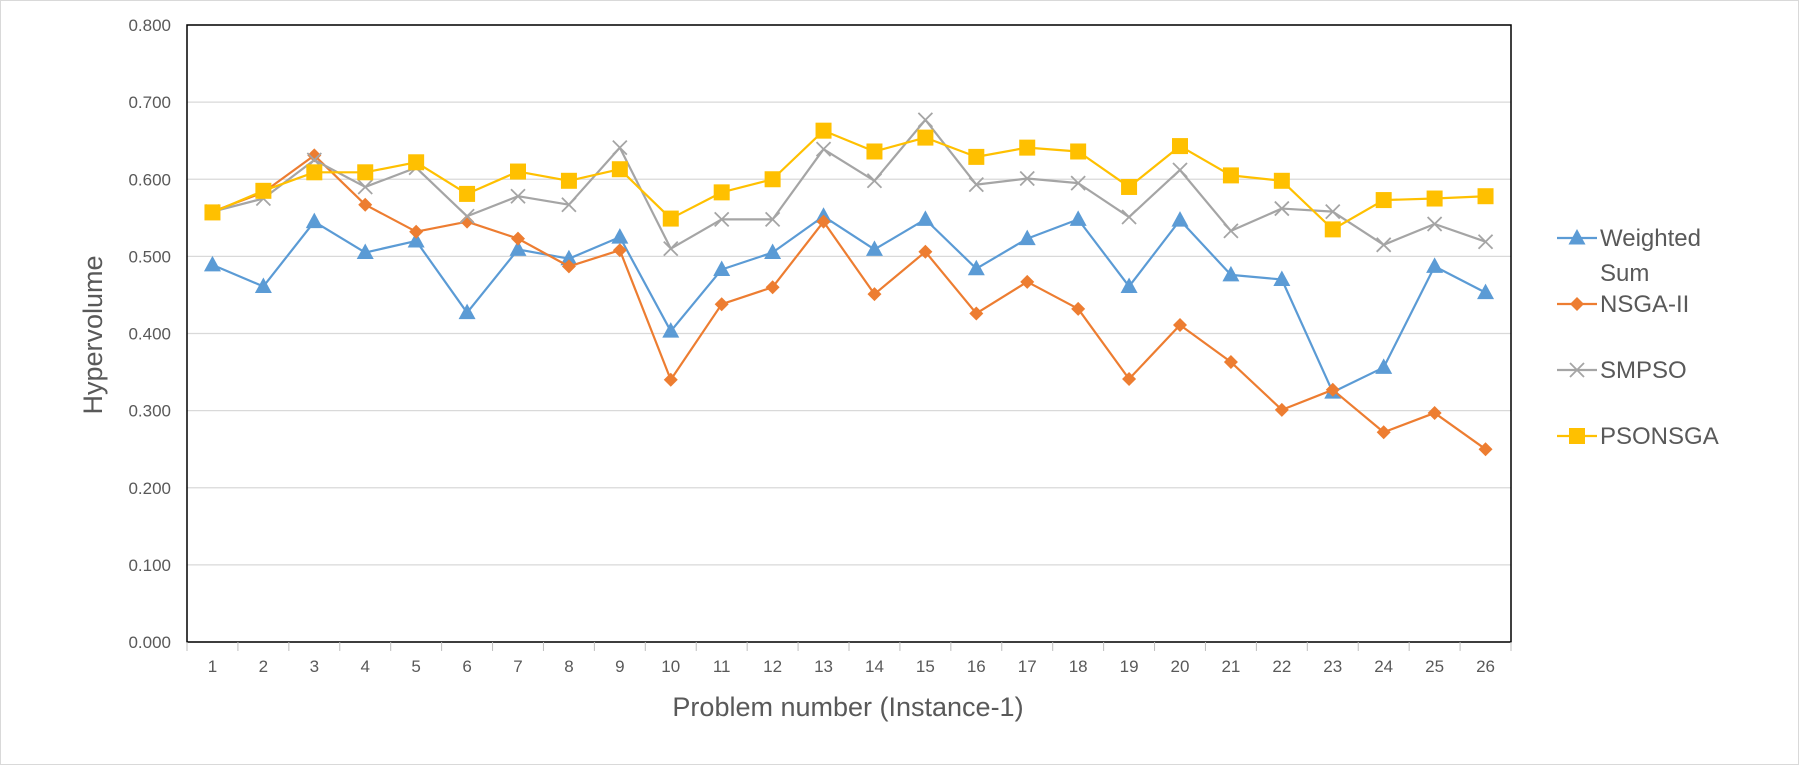  Describe the element at coordinates (1643, 370) in the screenshot. I see `legend-label: SMPSO` at that location.